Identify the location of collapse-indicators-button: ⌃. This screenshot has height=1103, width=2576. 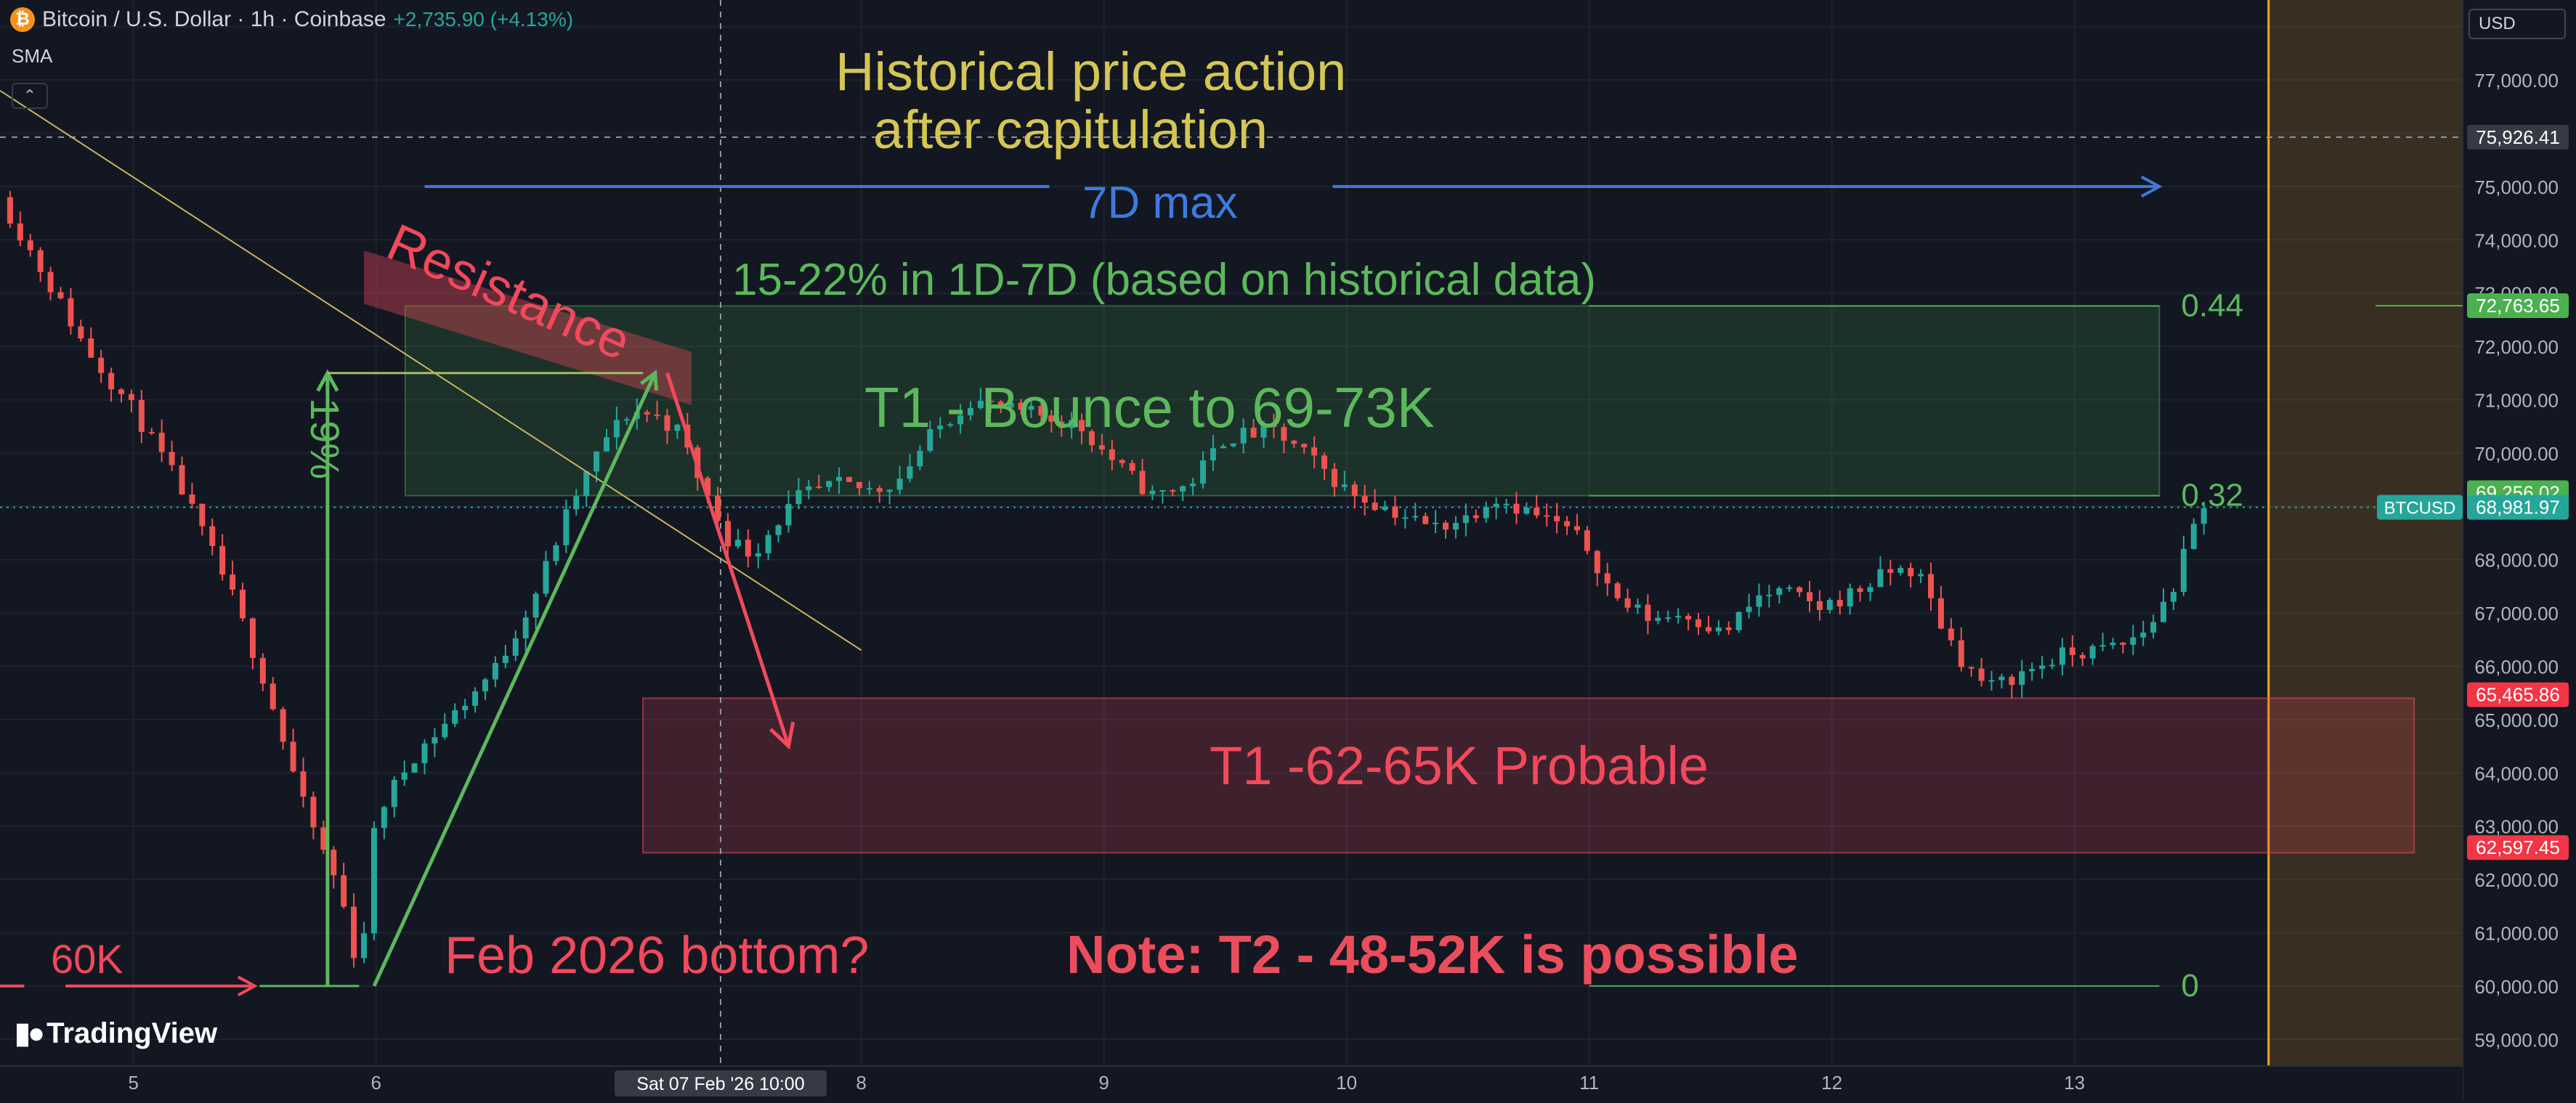
(30, 96).